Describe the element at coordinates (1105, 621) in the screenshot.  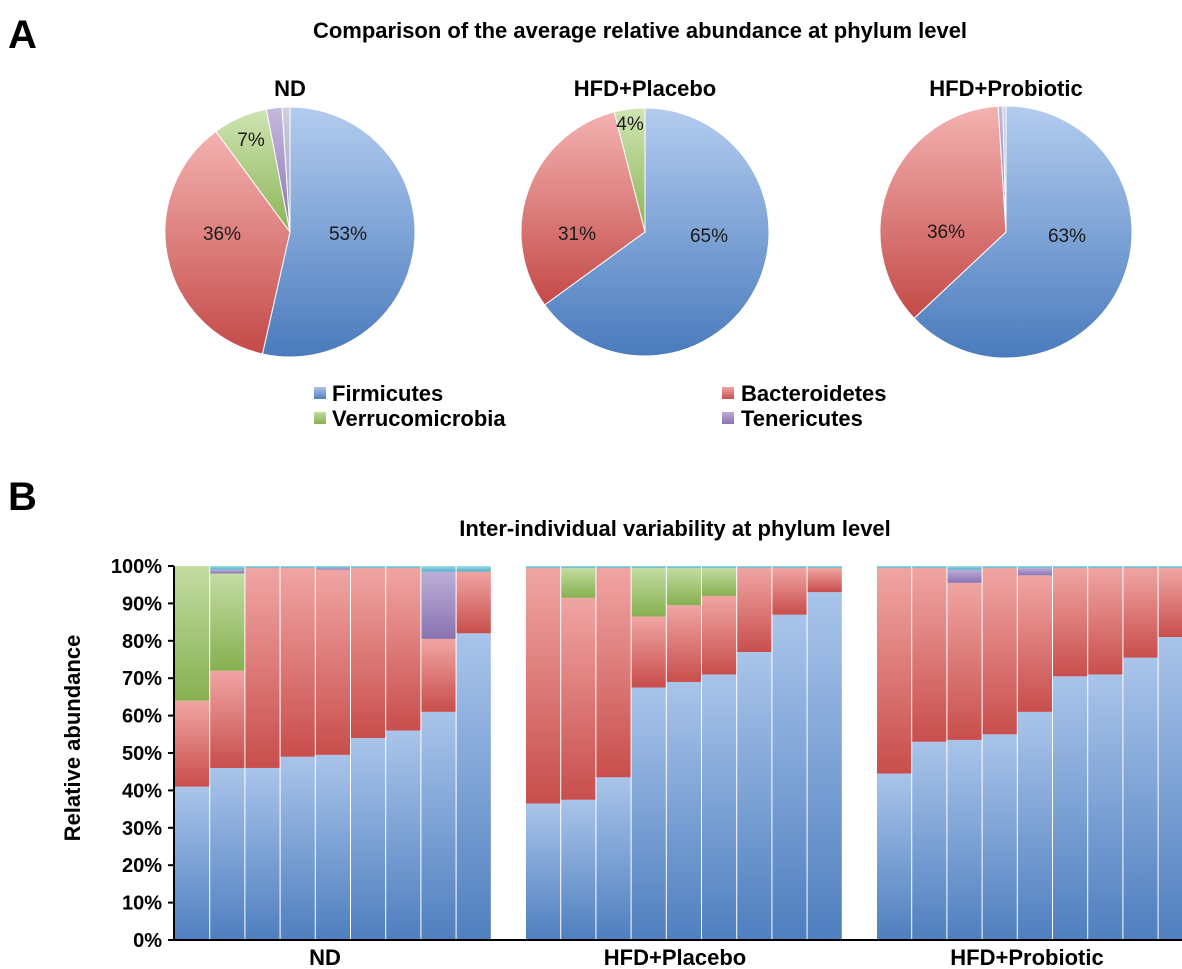
I see `bar-segment-hfd-probiotic-7-bacteroidetes` at that location.